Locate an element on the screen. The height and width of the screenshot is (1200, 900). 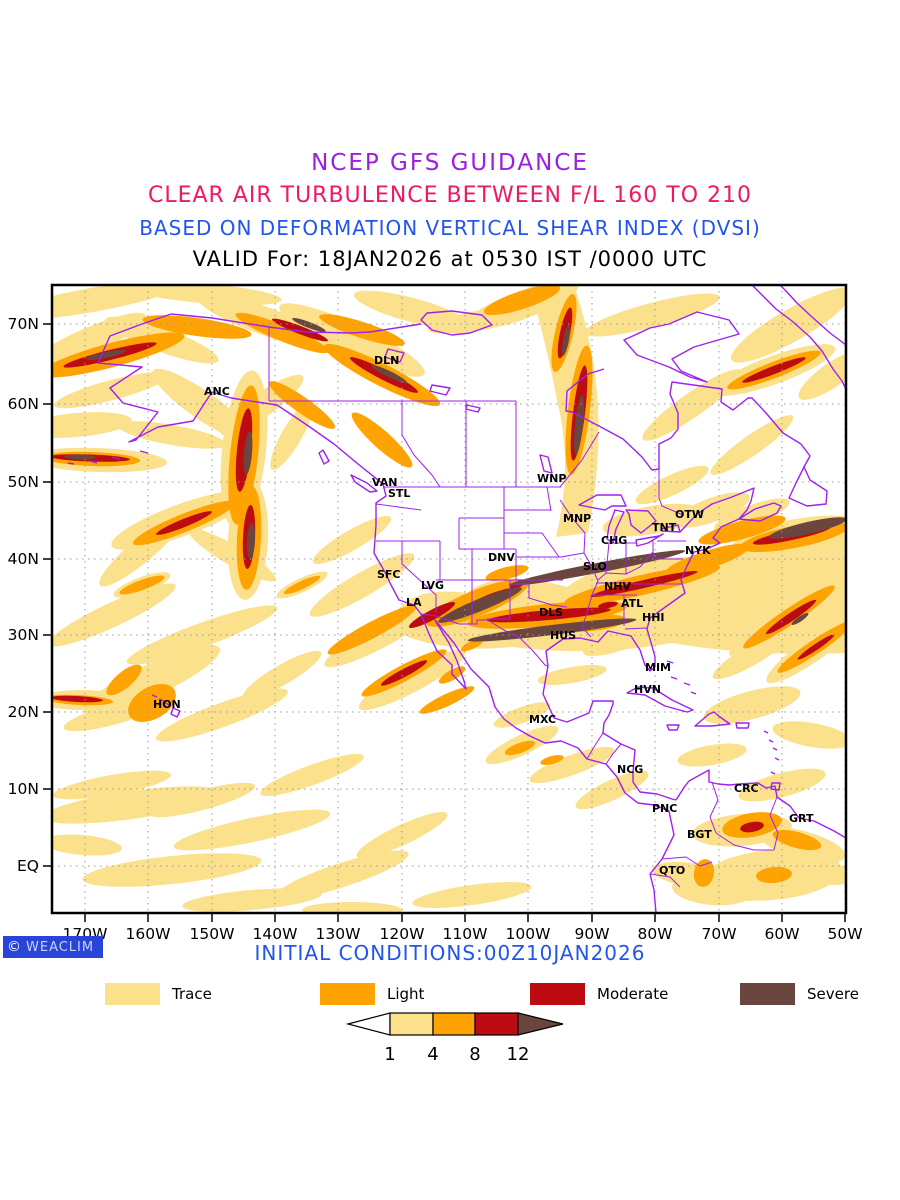
city-label: SLO is located at coordinates (595, 566).